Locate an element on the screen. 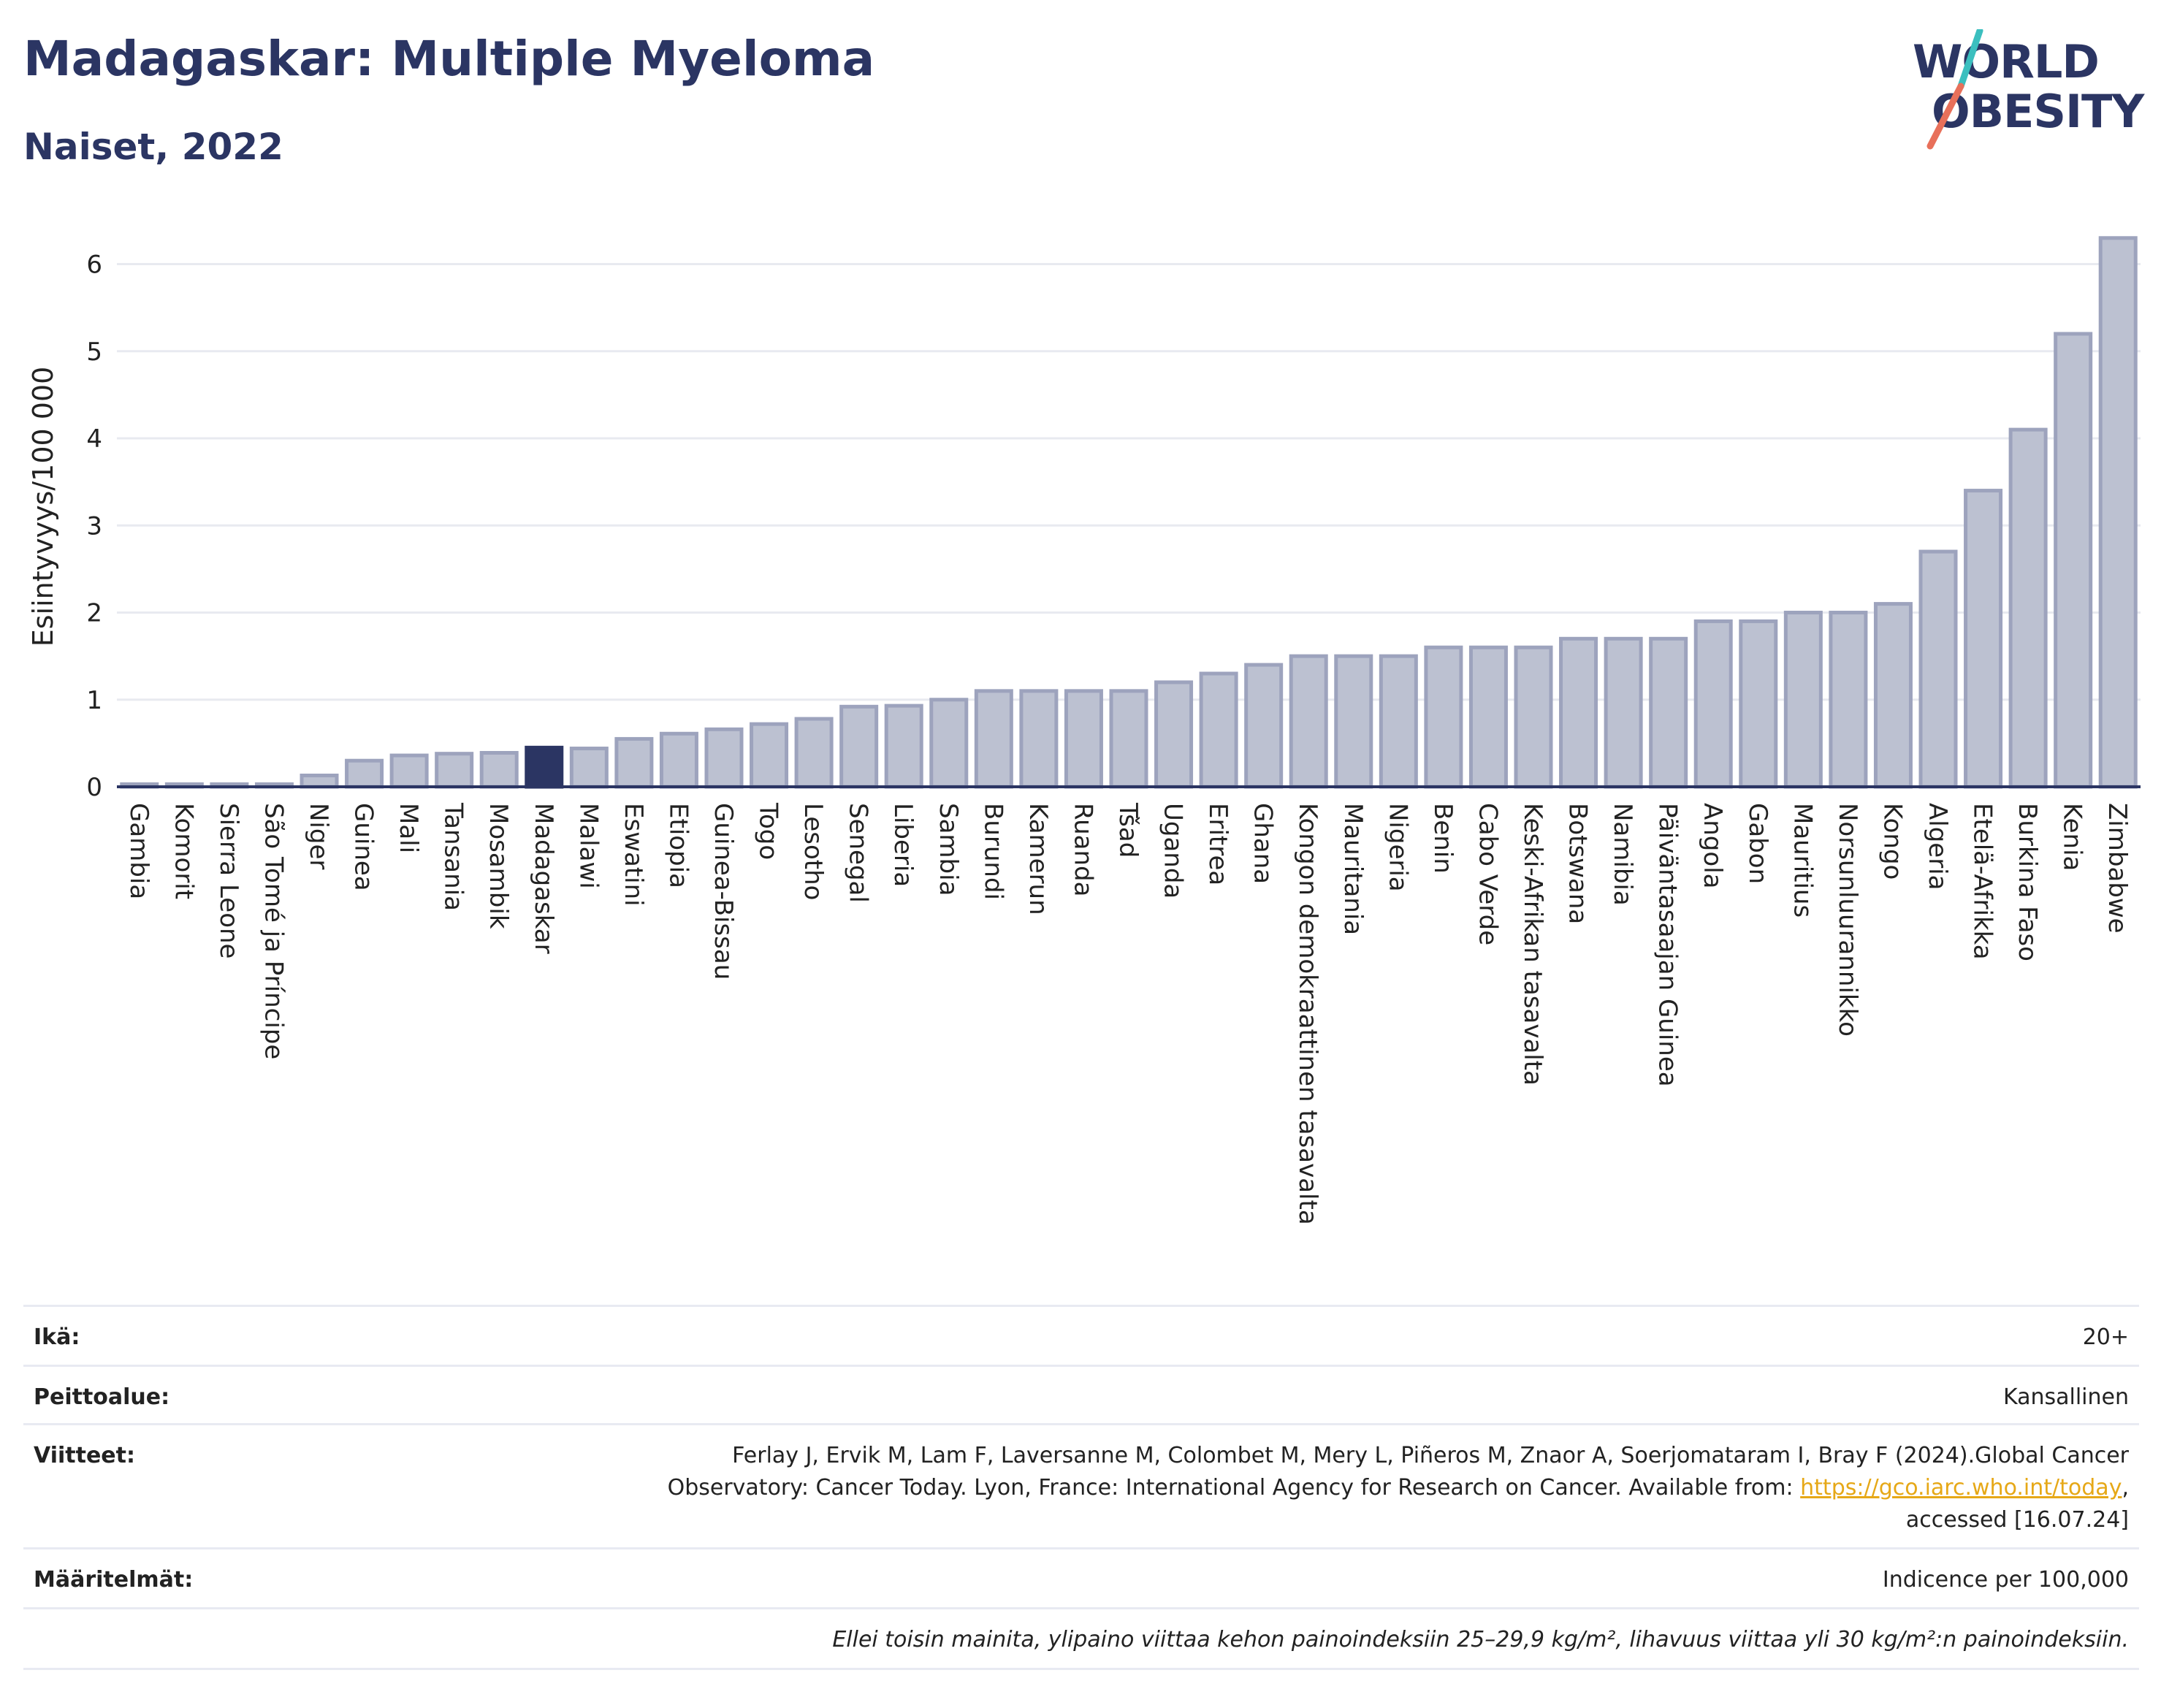  x-tick-label: Gambia is located at coordinates (138, 851).